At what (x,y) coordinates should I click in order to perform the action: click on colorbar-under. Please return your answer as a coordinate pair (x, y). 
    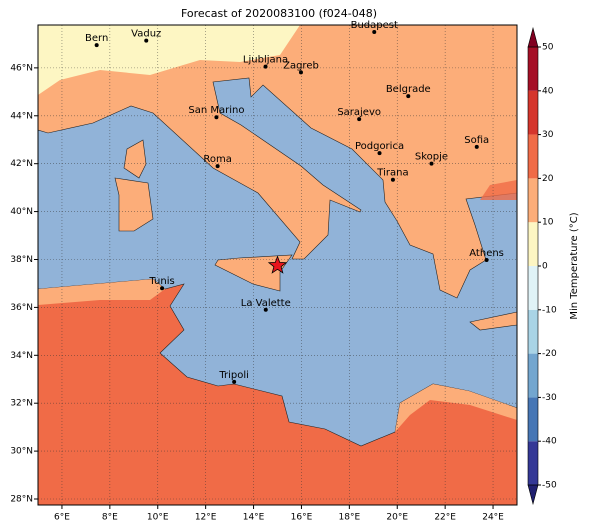
    Looking at the image, I should click on (533, 495).